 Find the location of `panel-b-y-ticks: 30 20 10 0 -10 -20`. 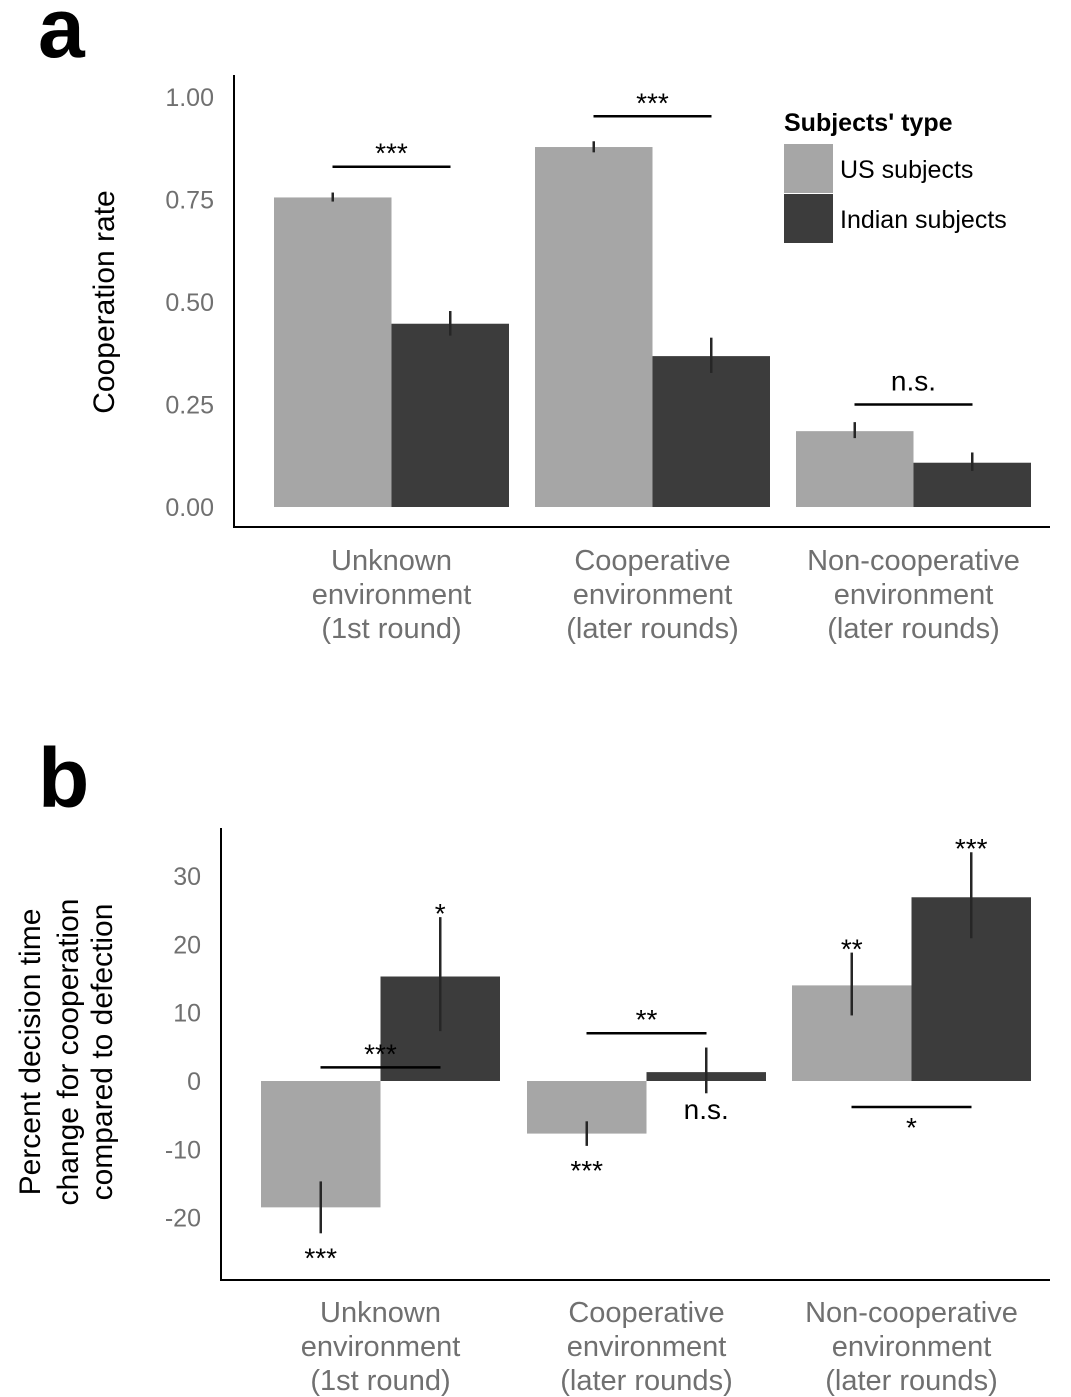

panel-b-y-ticks: 30 20 10 0 -10 -20 is located at coordinates (183, 1048).